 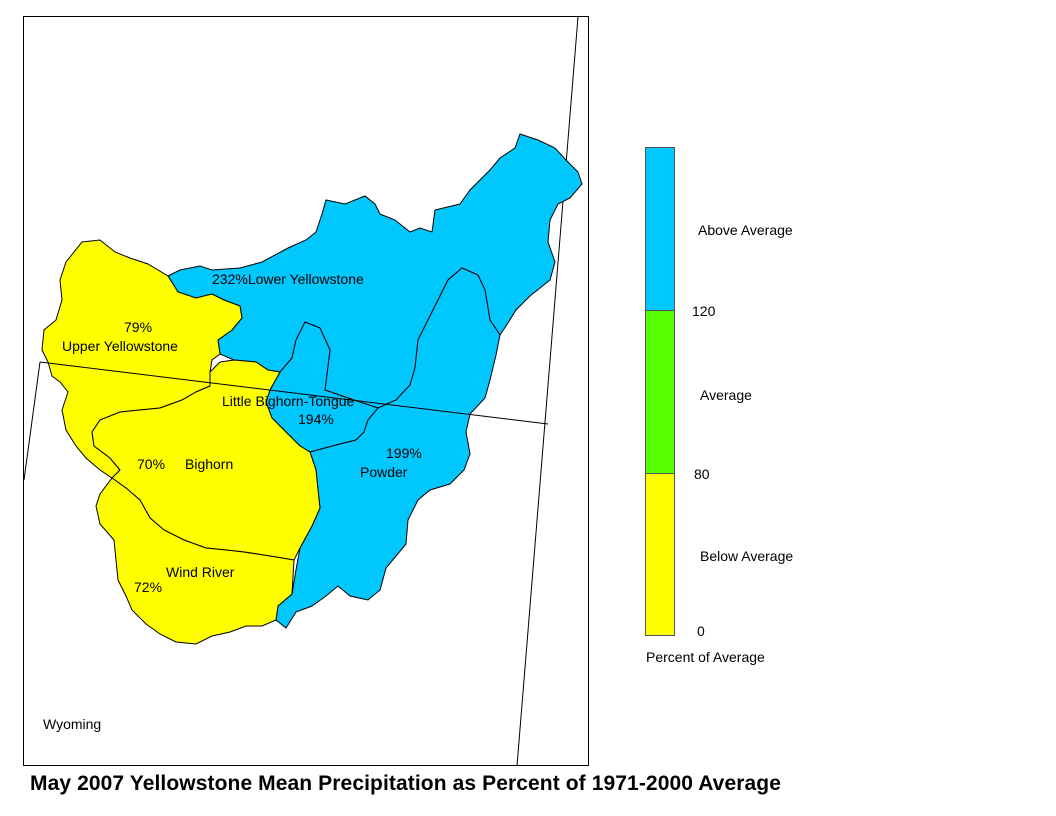 What do you see at coordinates (209, 464) in the screenshot?
I see `name-bighorn: Bighorn` at bounding box center [209, 464].